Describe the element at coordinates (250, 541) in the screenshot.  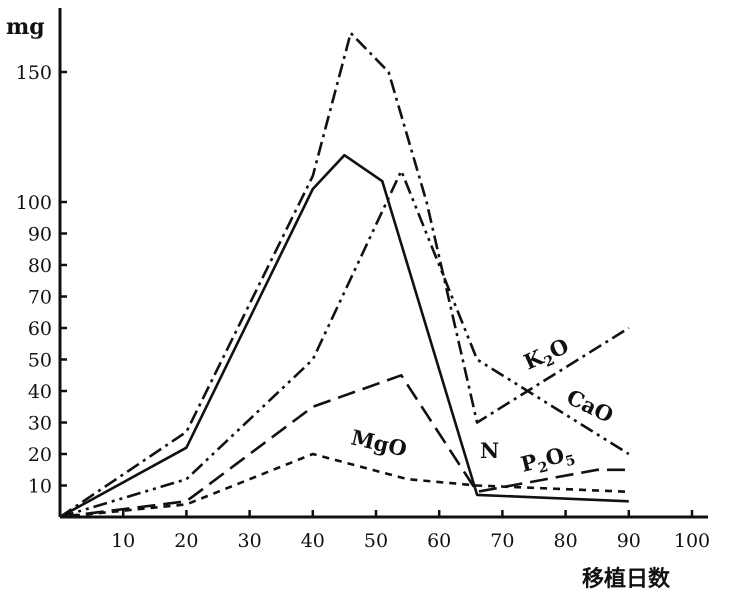
I see `x-tick-label: 30` at that location.